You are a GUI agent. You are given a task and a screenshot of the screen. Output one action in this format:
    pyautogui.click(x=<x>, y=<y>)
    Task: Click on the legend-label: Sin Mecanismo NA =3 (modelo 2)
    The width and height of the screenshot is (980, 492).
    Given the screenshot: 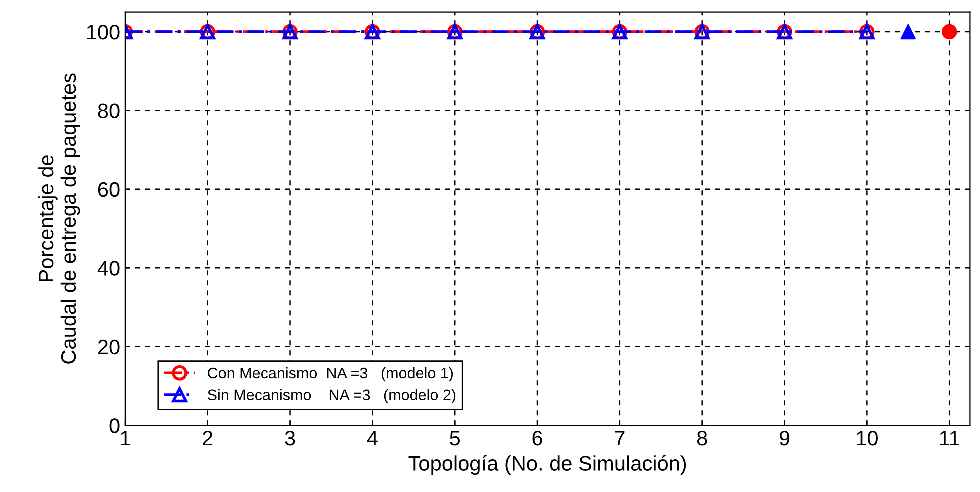 What is the action you would take?
    pyautogui.click(x=332, y=396)
    